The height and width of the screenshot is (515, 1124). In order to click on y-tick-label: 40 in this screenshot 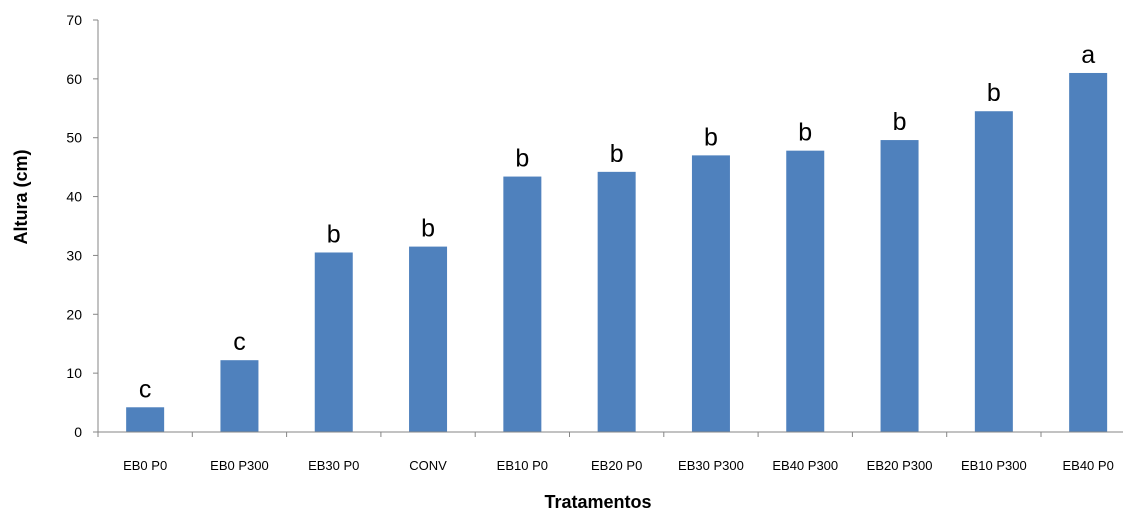, I will do `click(74, 197)`.